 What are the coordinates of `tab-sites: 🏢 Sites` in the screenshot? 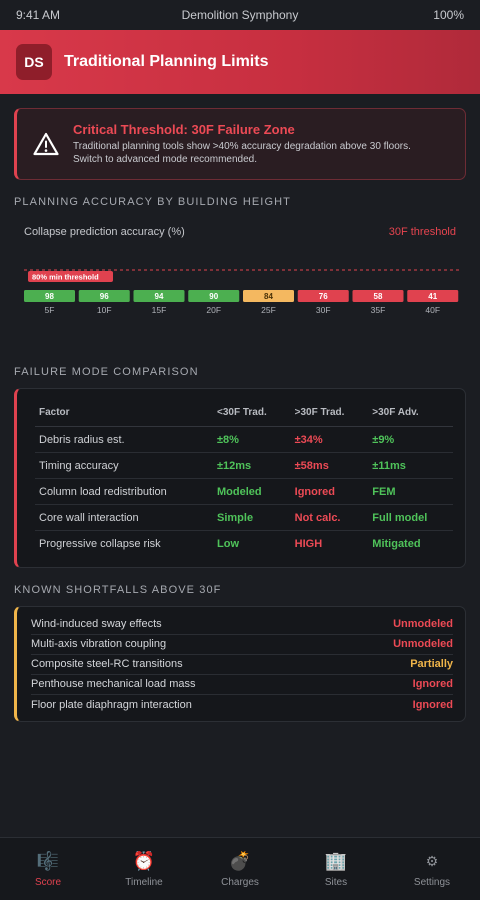 It's located at (336, 869).